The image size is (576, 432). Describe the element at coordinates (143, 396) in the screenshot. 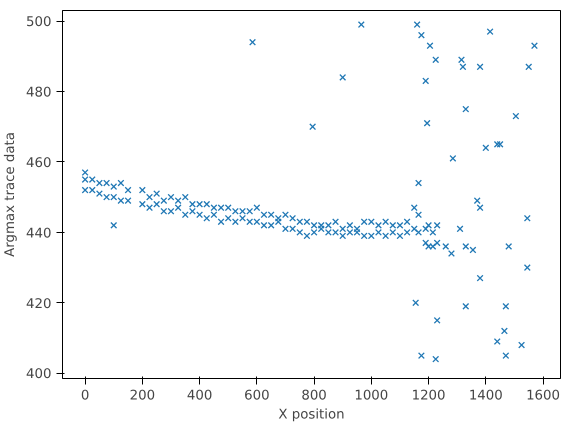

I see `x-tick-label: 200` at that location.